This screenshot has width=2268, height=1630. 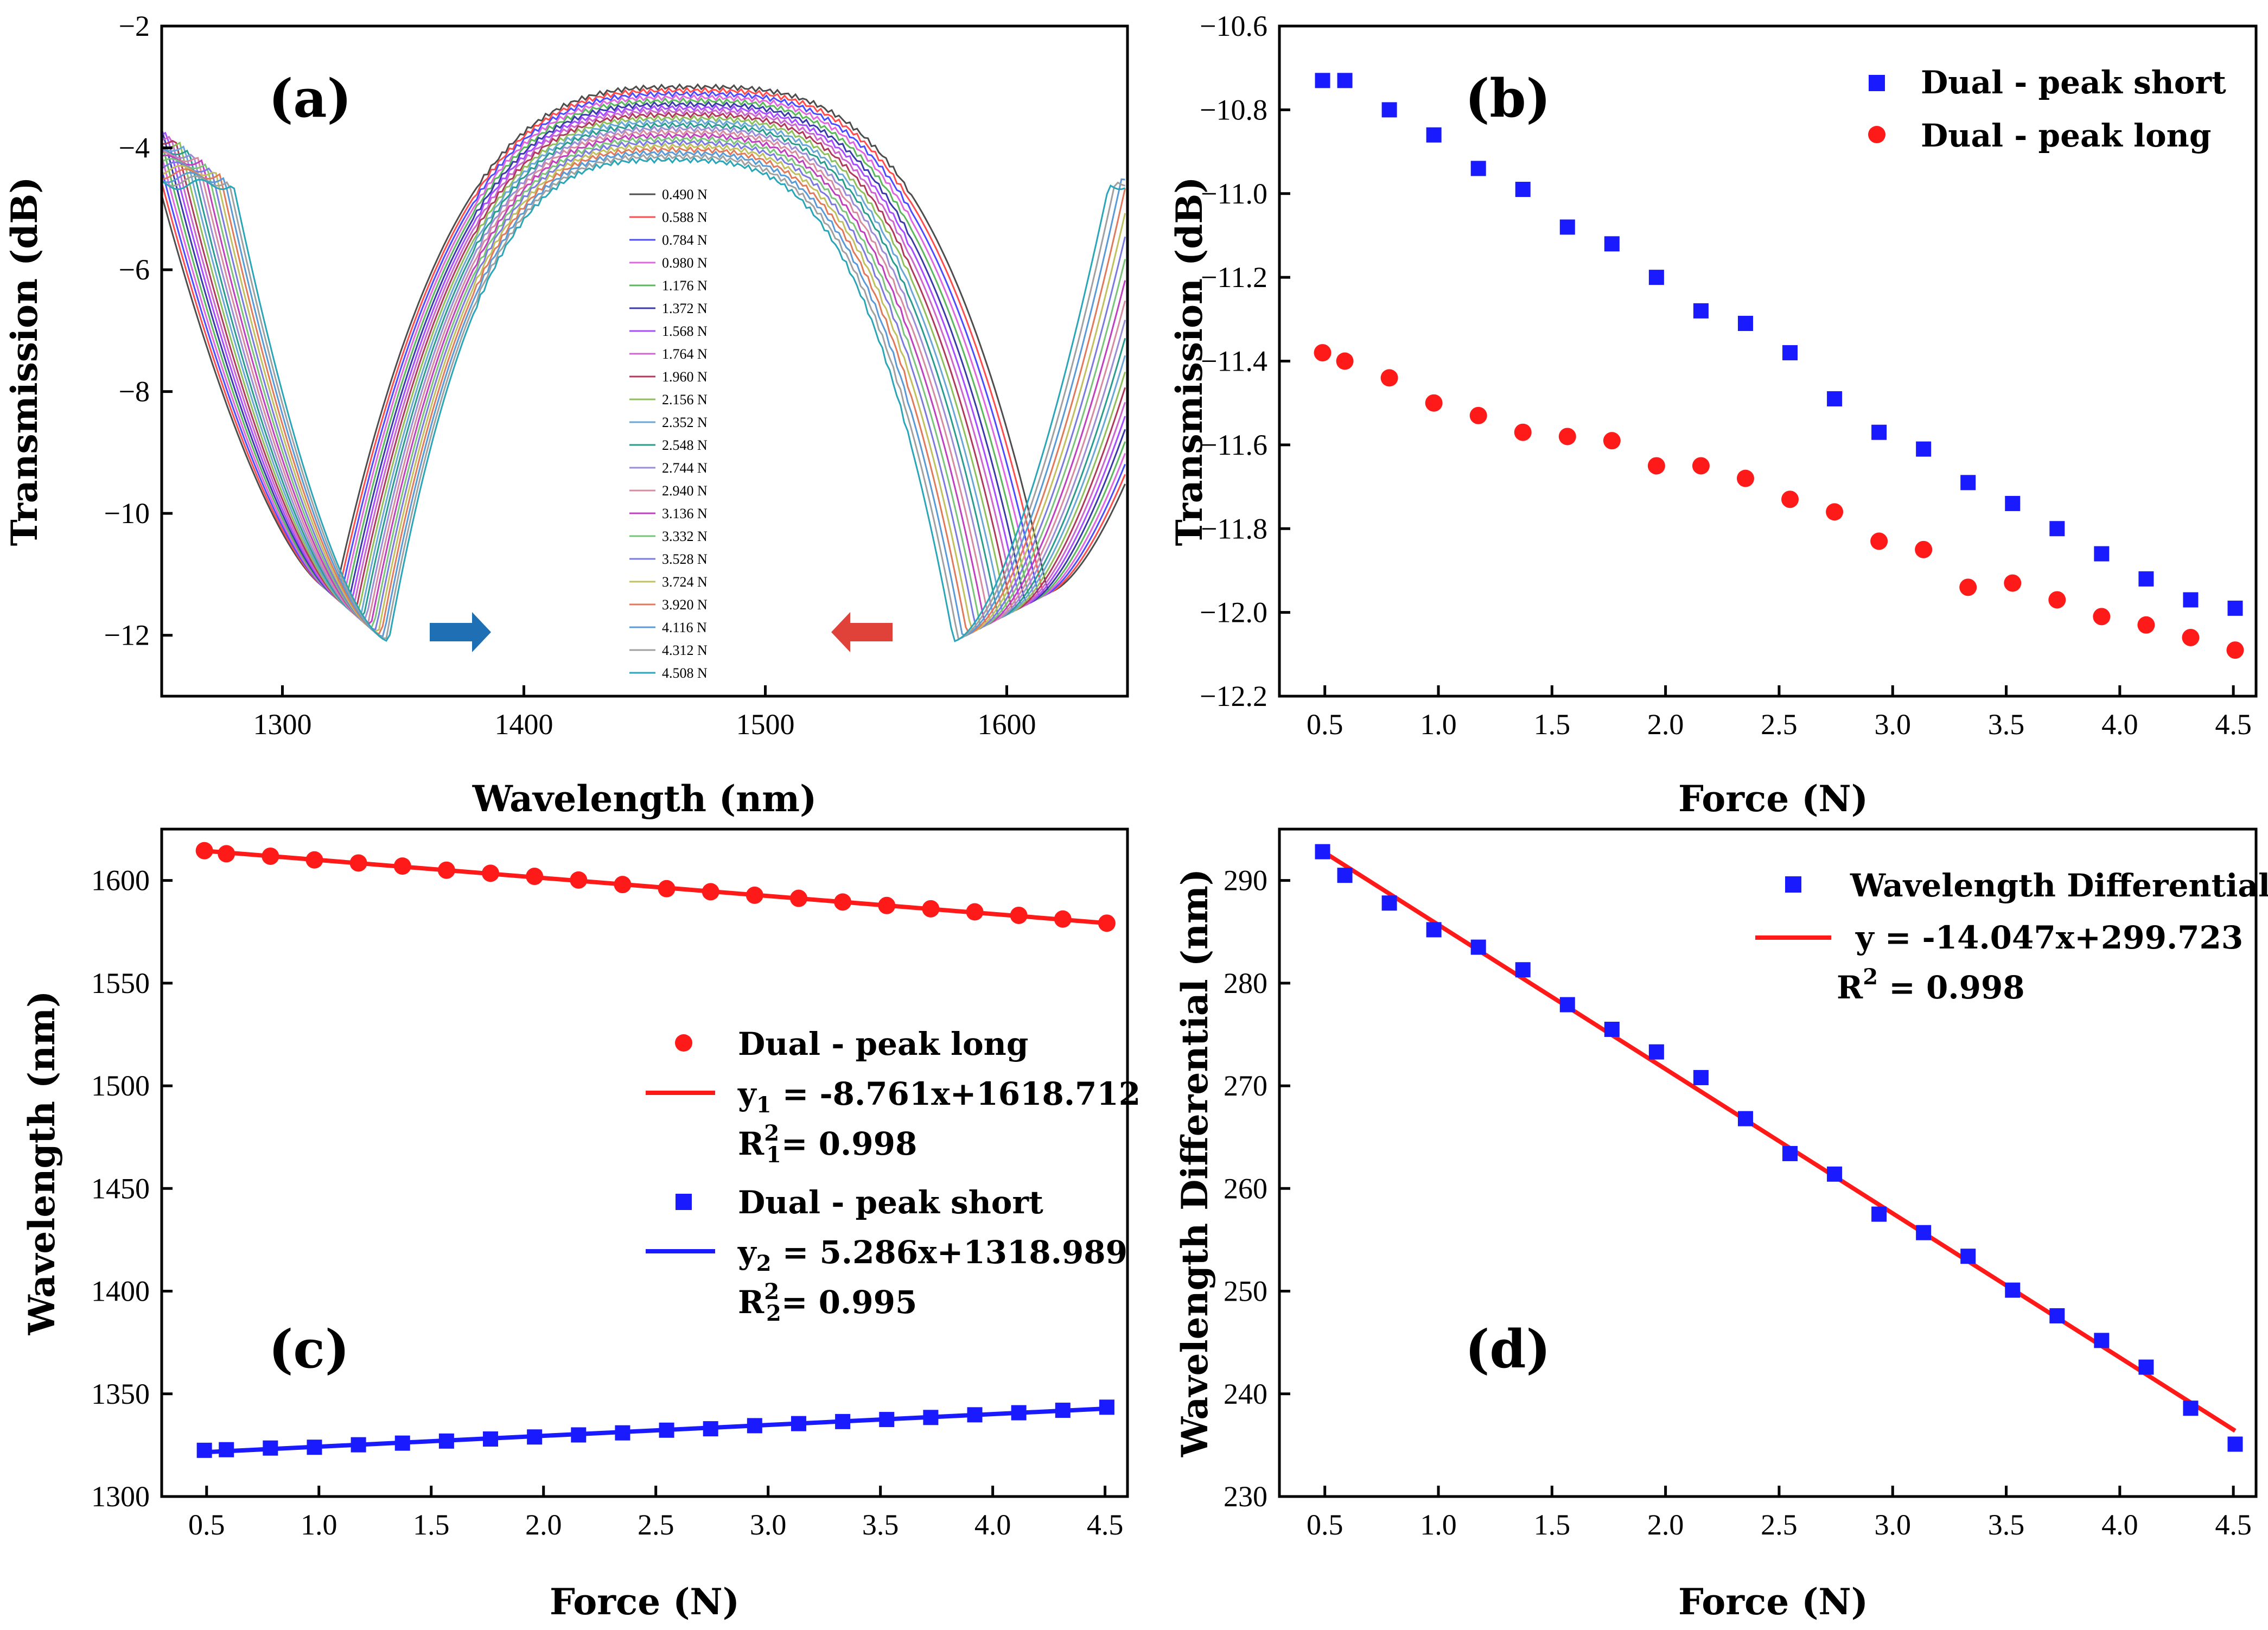 What do you see at coordinates (685, 513) in the screenshot?
I see `legend-label: 3.136 N` at bounding box center [685, 513].